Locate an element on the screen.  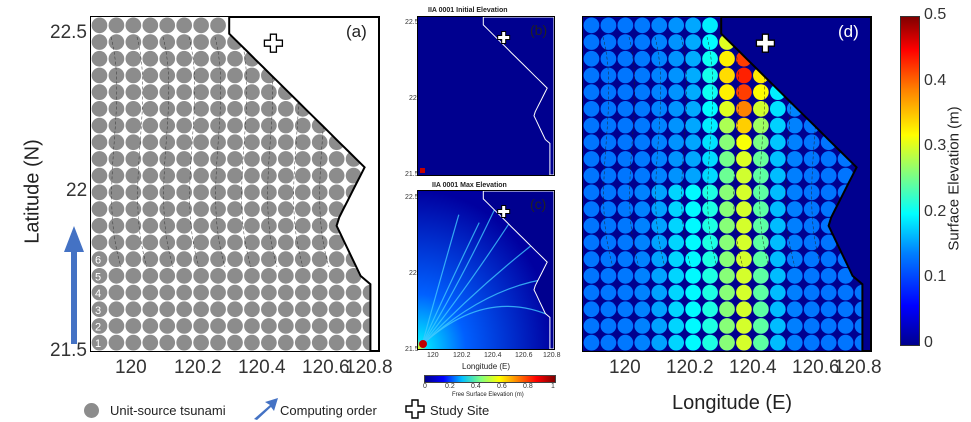
colorbar-label: Free Surface Elevation (m) is located at coordinates (488, 395).